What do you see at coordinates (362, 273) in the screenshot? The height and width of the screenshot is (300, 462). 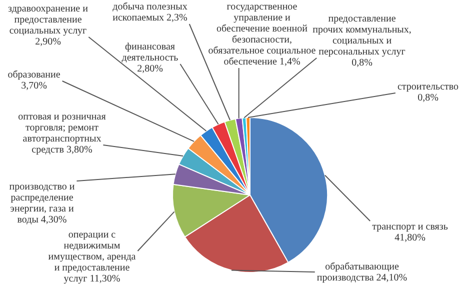 I see `slice-label: обрабатывающие производства 24,10%` at bounding box center [362, 273].